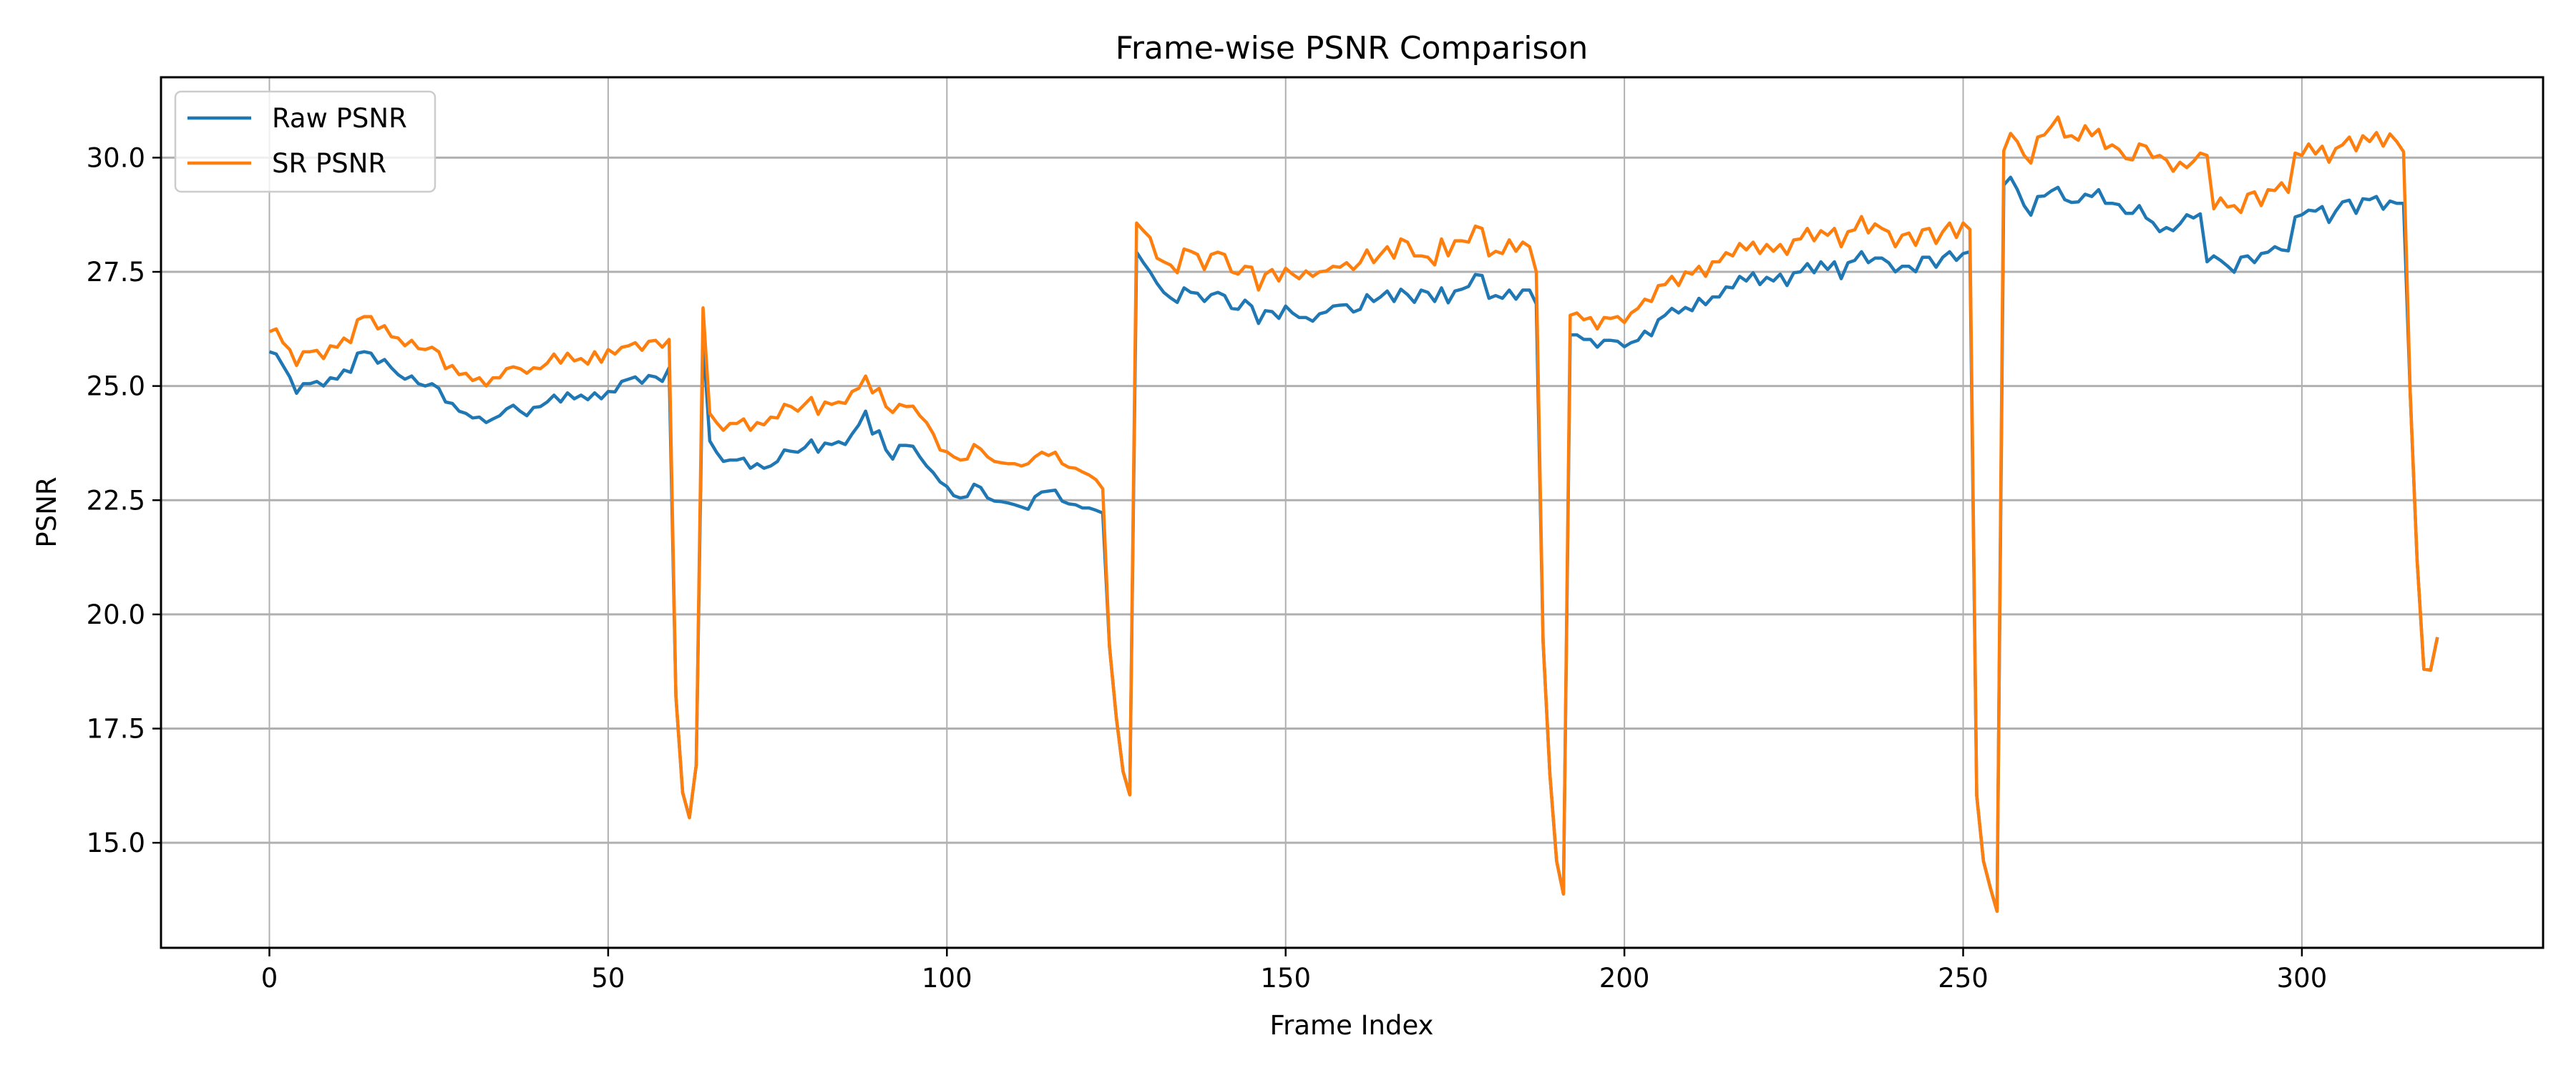 The width and height of the screenshot is (2576, 1073). What do you see at coordinates (339, 118) in the screenshot?
I see `legend-label-raw-psnr: Raw PSNR` at bounding box center [339, 118].